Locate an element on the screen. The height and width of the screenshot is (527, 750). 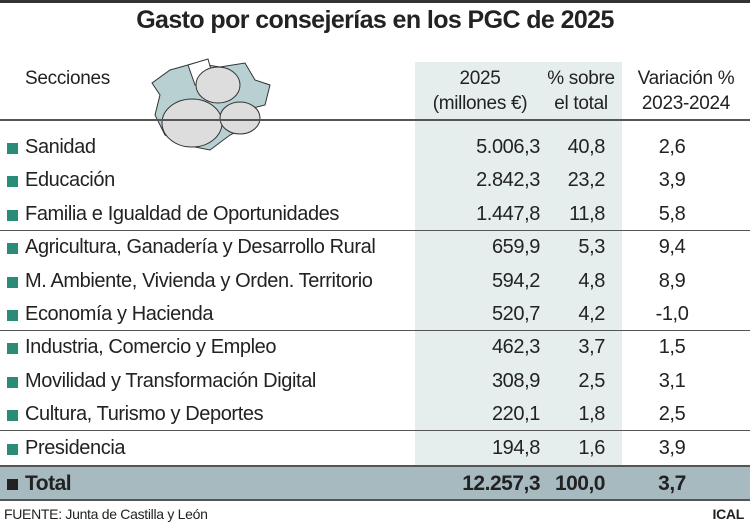
section-label: Industria, Comercio y Empleo is located at coordinates (151, 347).